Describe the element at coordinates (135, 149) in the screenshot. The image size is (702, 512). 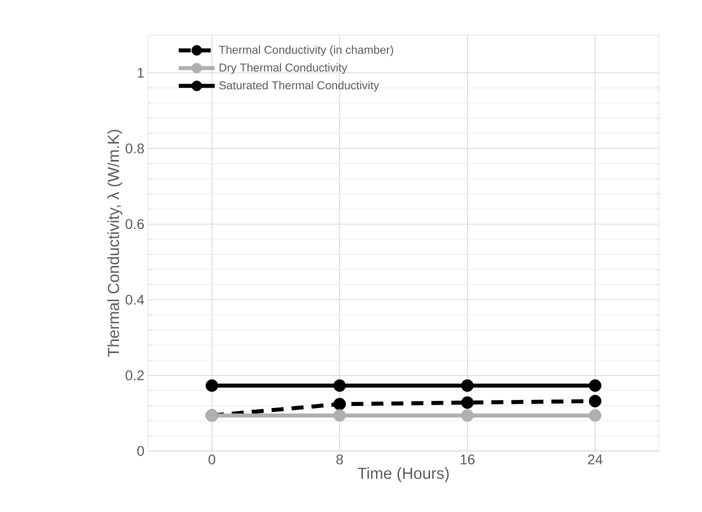
I see `y-tick-label: 0.8` at that location.